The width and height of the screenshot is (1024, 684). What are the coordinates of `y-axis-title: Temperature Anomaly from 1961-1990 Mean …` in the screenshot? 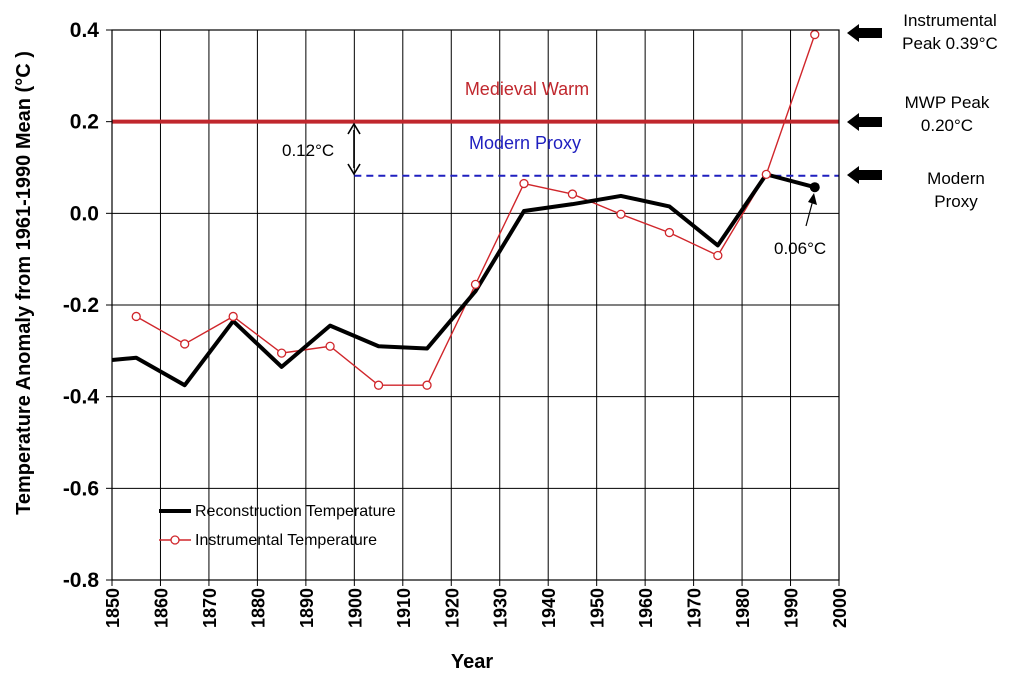 It's located at (24, 283).